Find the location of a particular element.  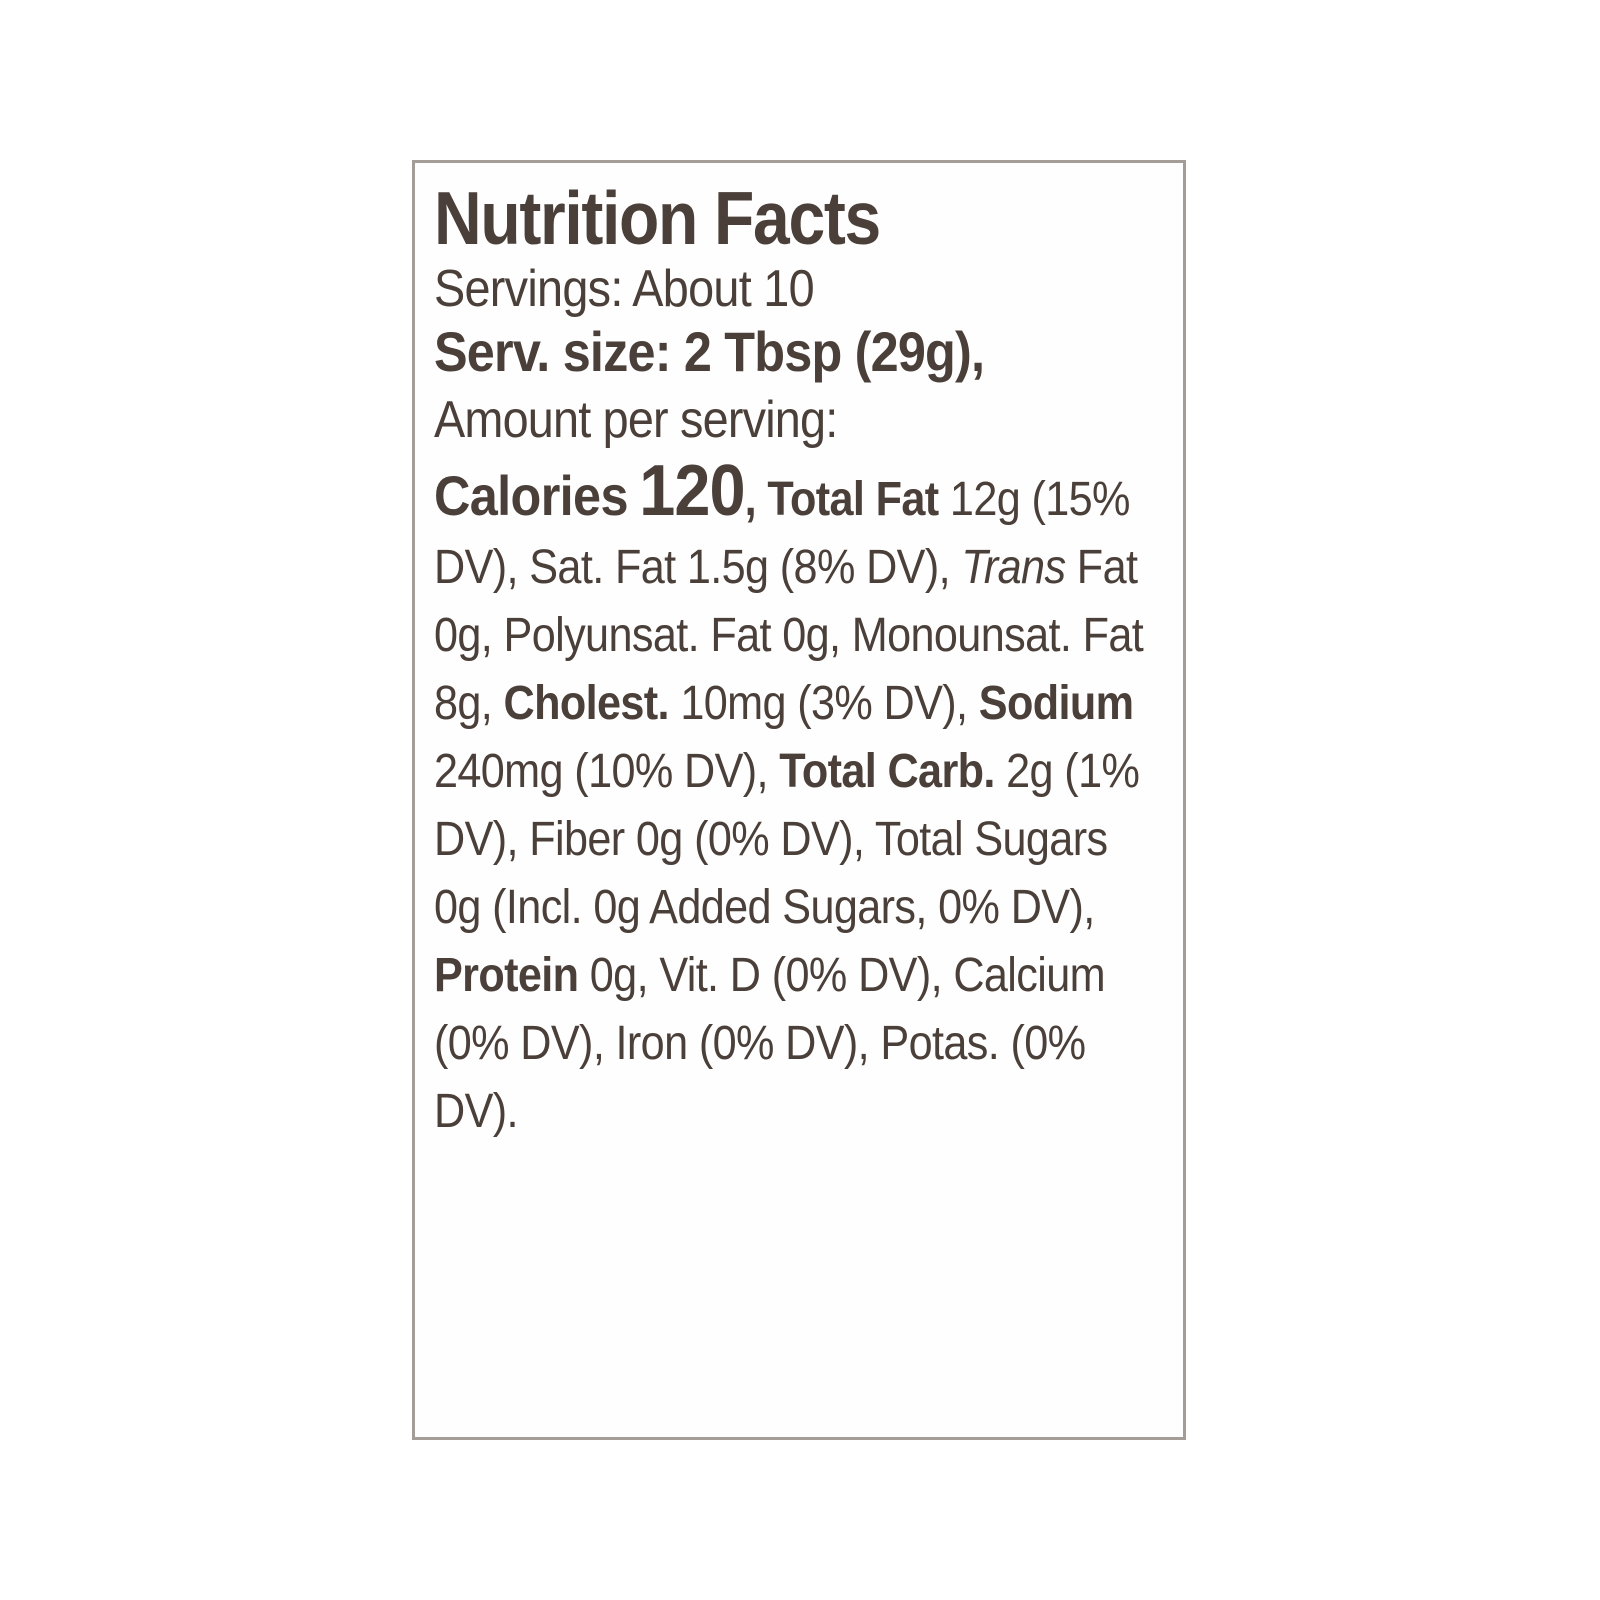

protein-and-vitd-value: 0g, Vit. D (0% is located at coordinates (713, 975).